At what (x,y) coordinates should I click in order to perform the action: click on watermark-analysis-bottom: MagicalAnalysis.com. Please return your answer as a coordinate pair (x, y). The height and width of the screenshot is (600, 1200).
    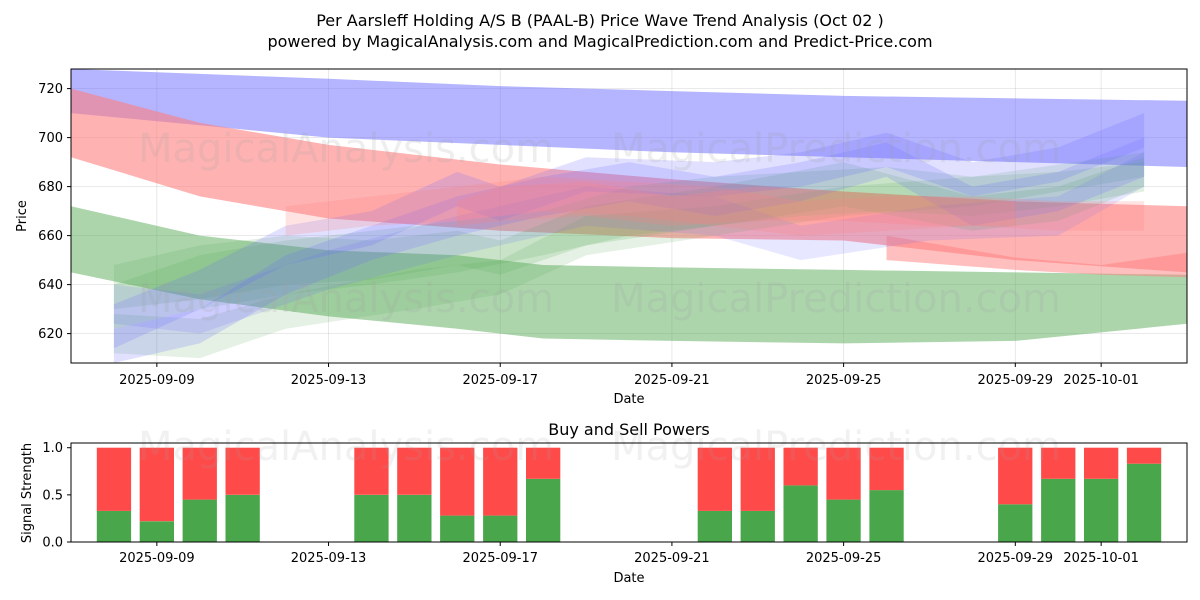
    Looking at the image, I should click on (346, 447).